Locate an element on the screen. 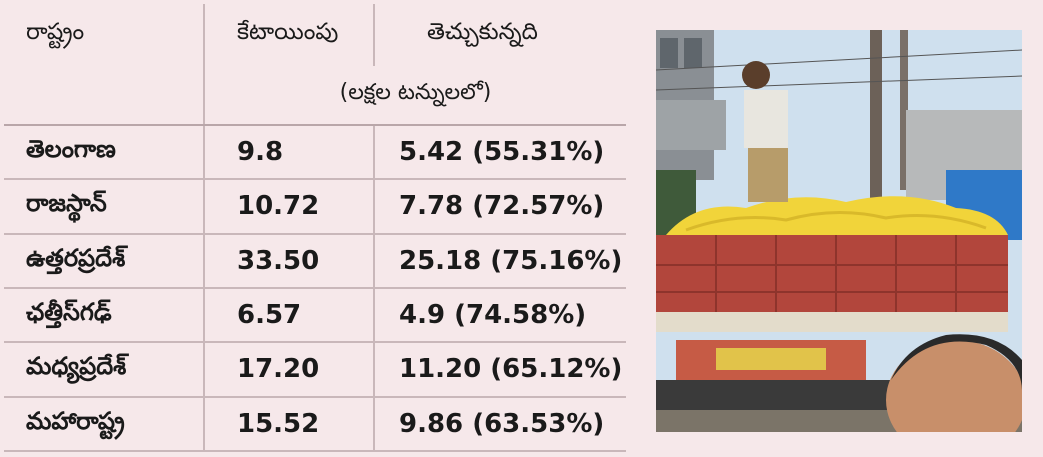  table-row: మధ్యప్రదేశ్ 17.20 11.20 (65.12%) is located at coordinates (315, 370).